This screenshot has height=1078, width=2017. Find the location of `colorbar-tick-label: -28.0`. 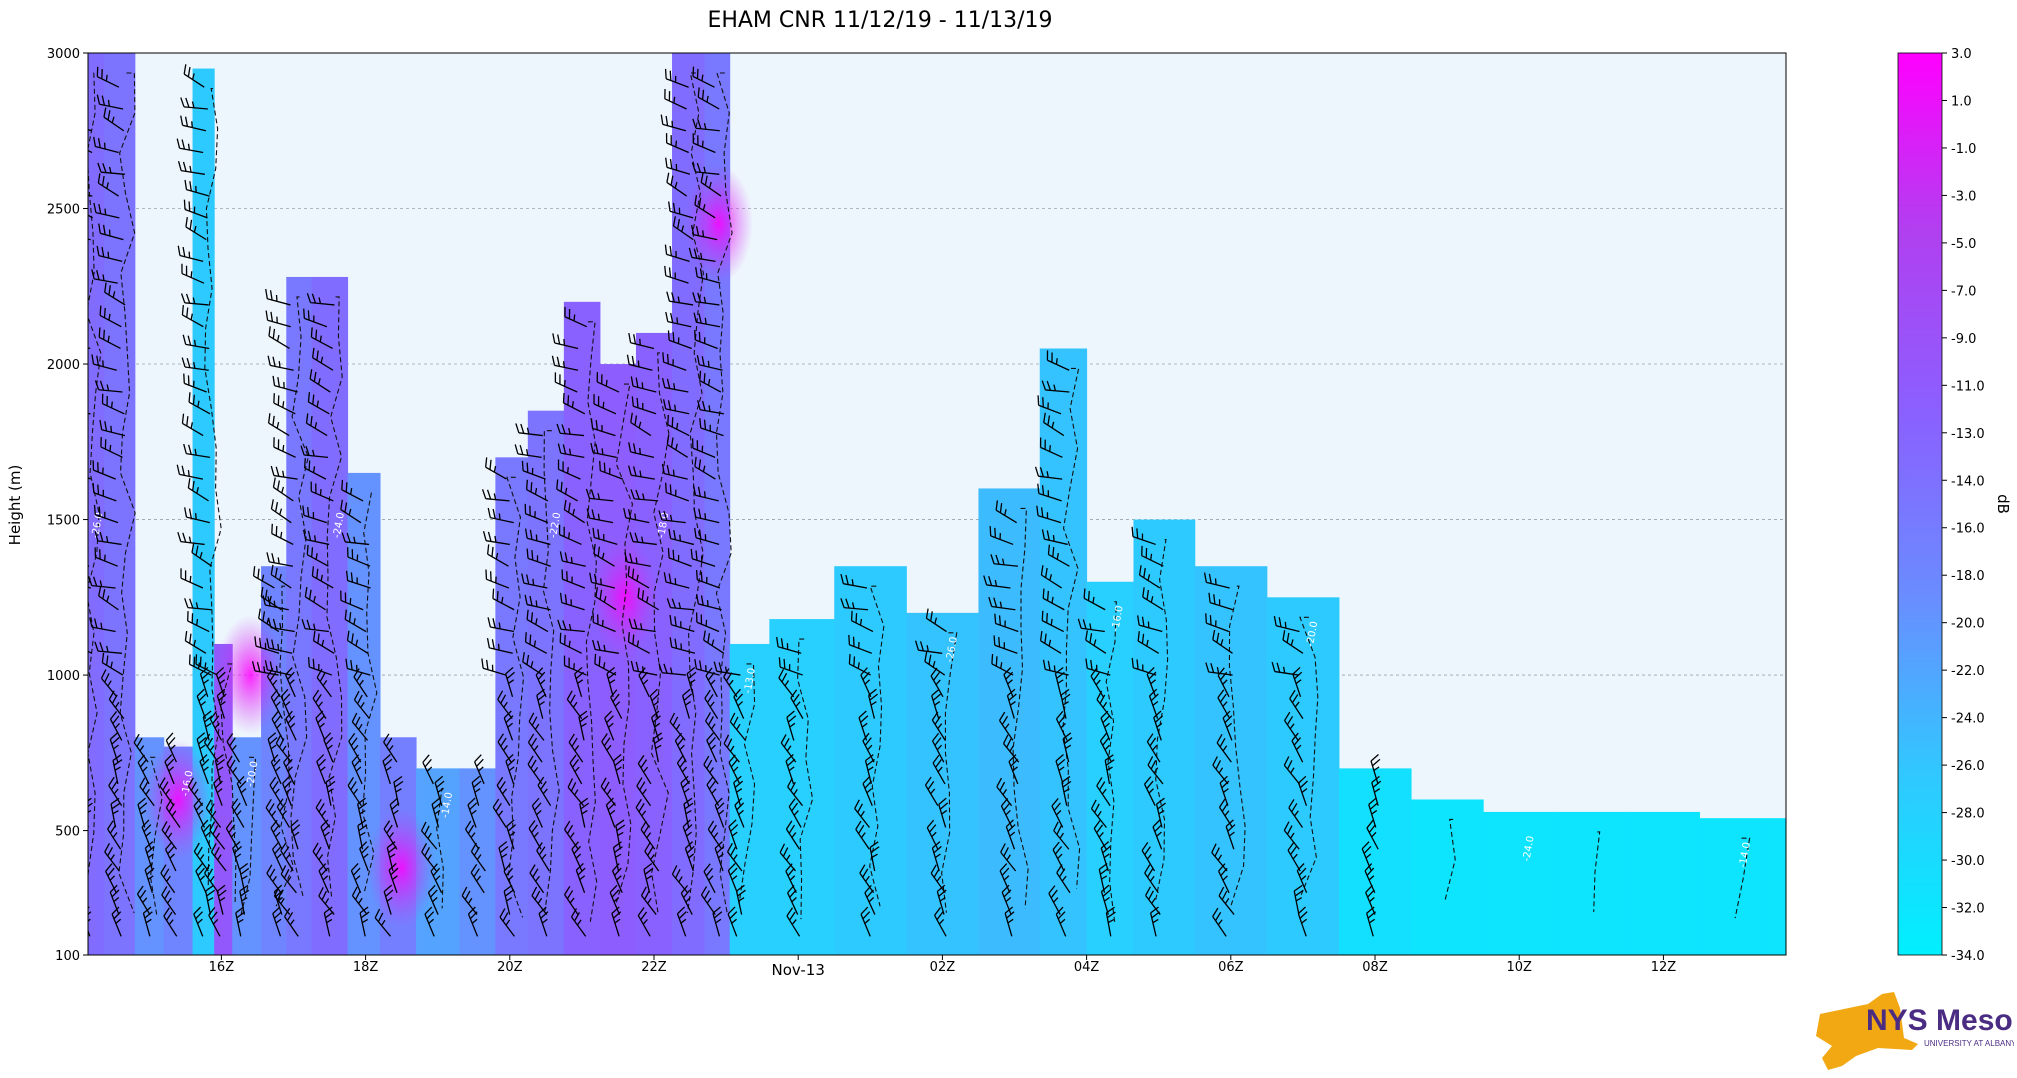

colorbar-tick-label: -28.0 is located at coordinates (1968, 814).